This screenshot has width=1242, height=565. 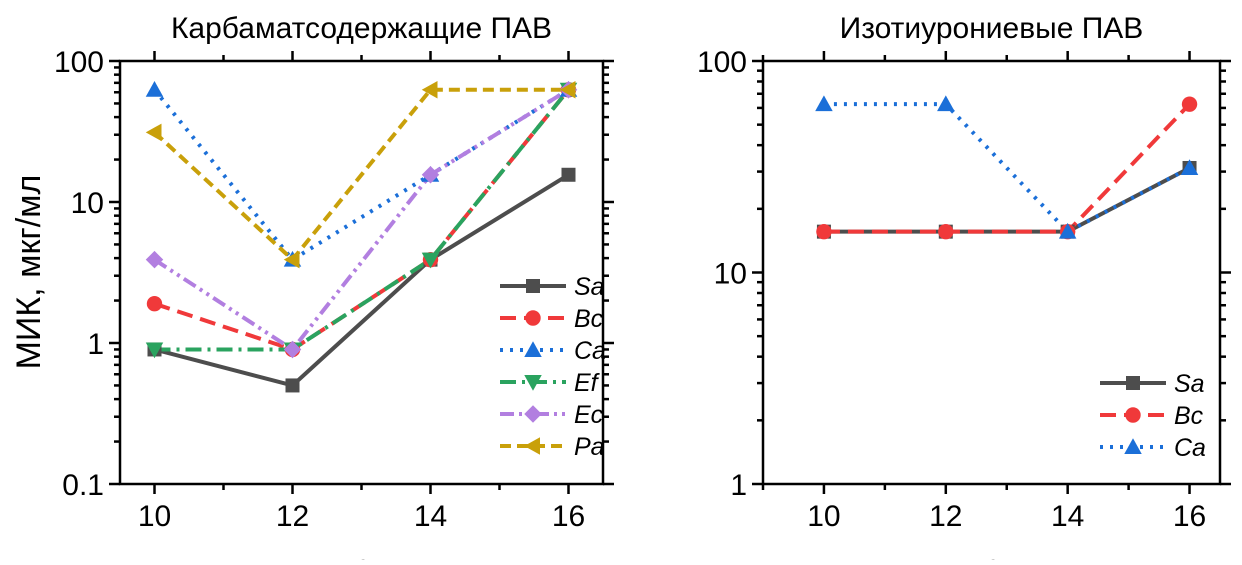 What do you see at coordinates (992, 28) in the screenshot?
I see `chart-title: Изотиурониевые ПАВ` at bounding box center [992, 28].